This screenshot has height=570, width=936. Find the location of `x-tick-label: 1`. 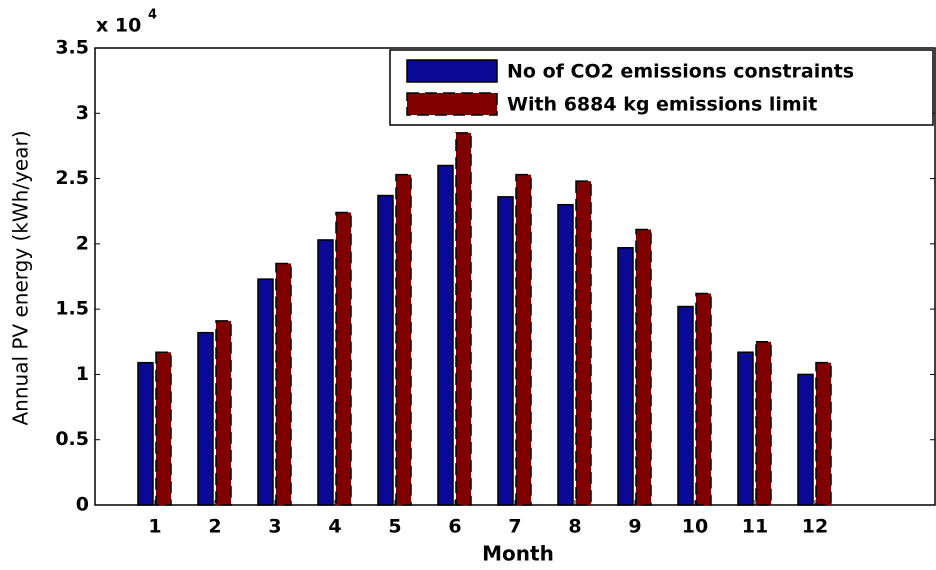

x-tick-label: 1 is located at coordinates (154, 527).